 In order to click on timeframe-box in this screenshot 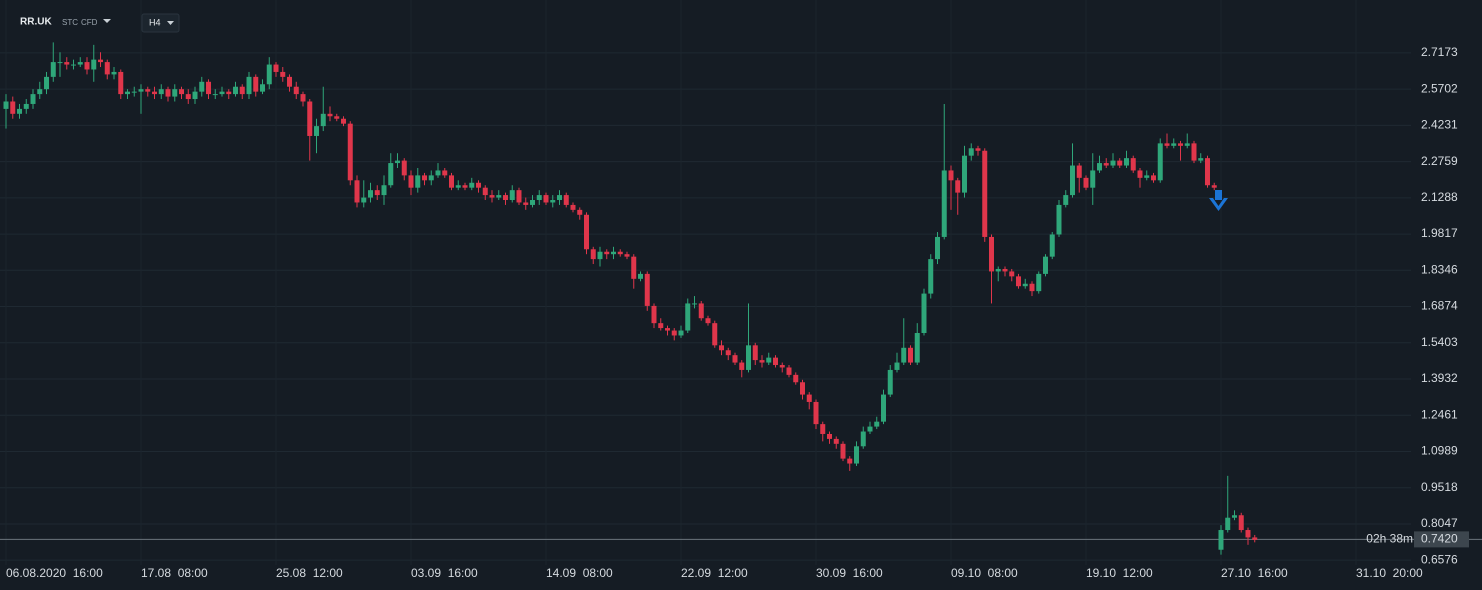, I will do `click(160, 23)`.